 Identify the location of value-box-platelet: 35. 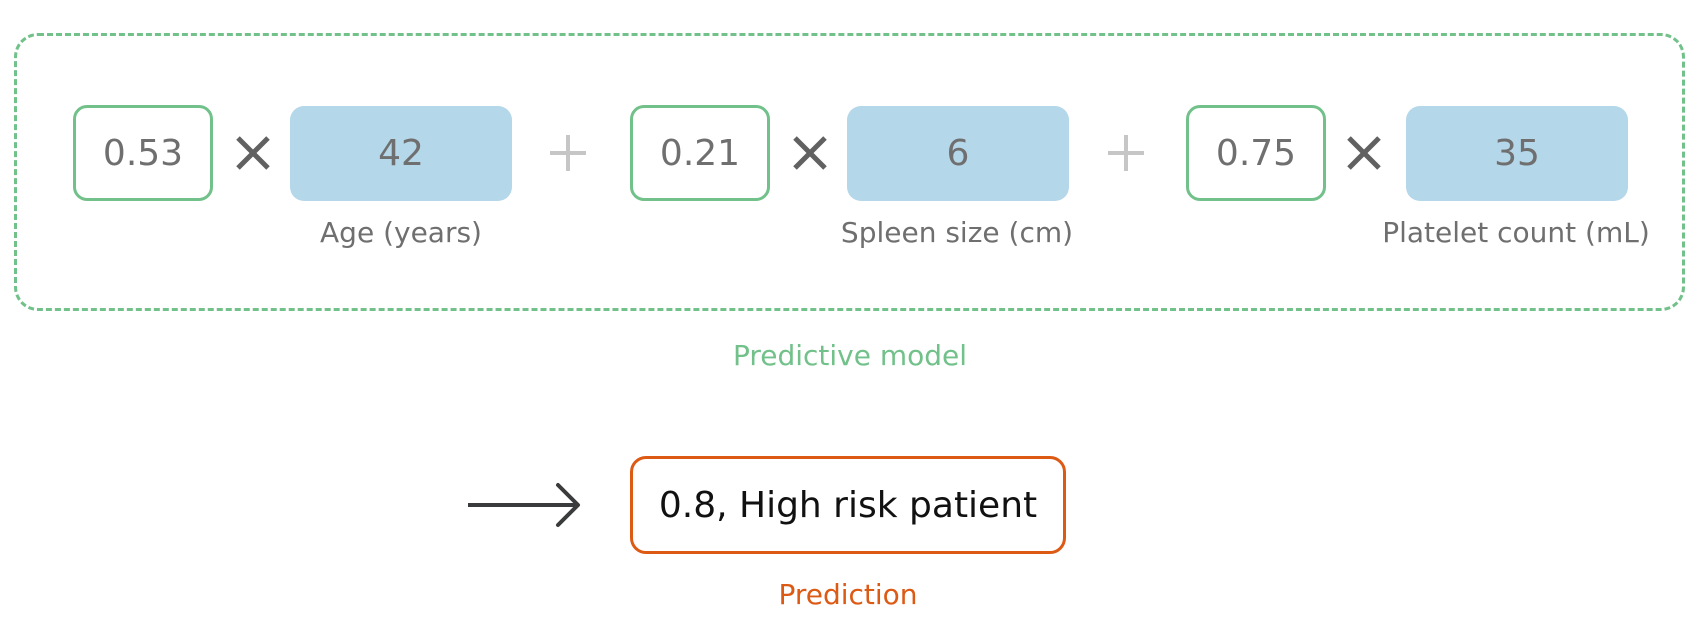
(1517, 153).